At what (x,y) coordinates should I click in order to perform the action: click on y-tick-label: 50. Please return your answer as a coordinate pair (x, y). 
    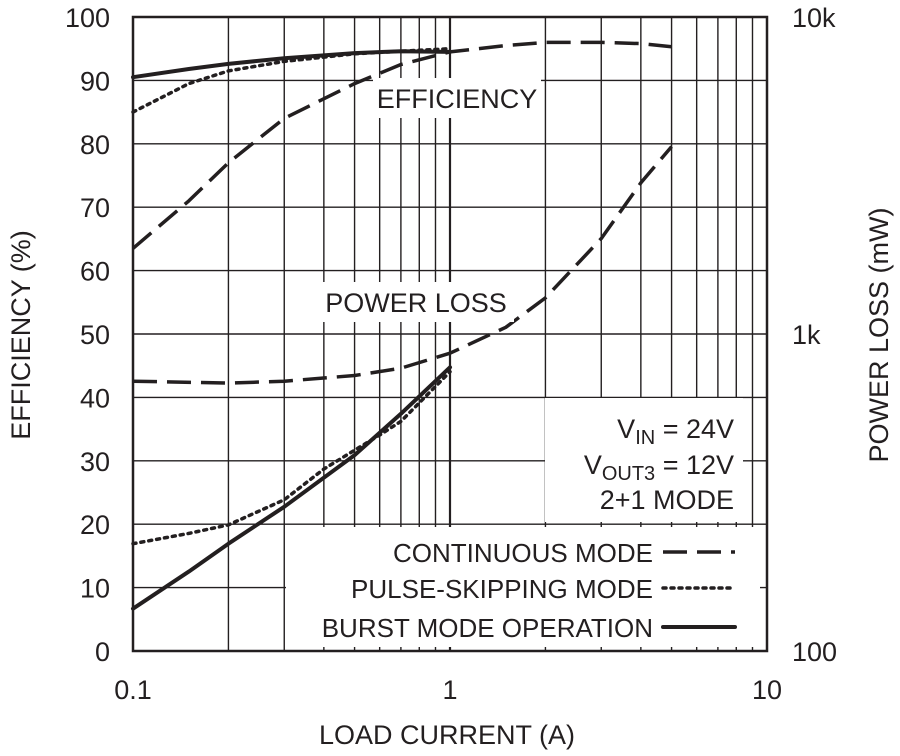
    Looking at the image, I should click on (95, 335).